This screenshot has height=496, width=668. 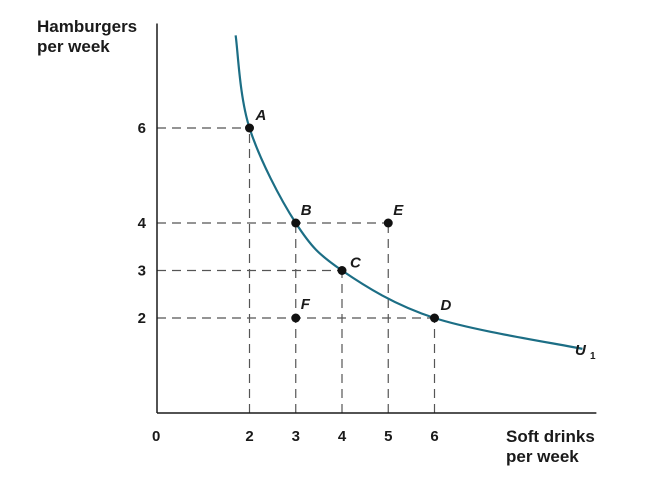 I want to click on point-c, so click(x=342, y=270).